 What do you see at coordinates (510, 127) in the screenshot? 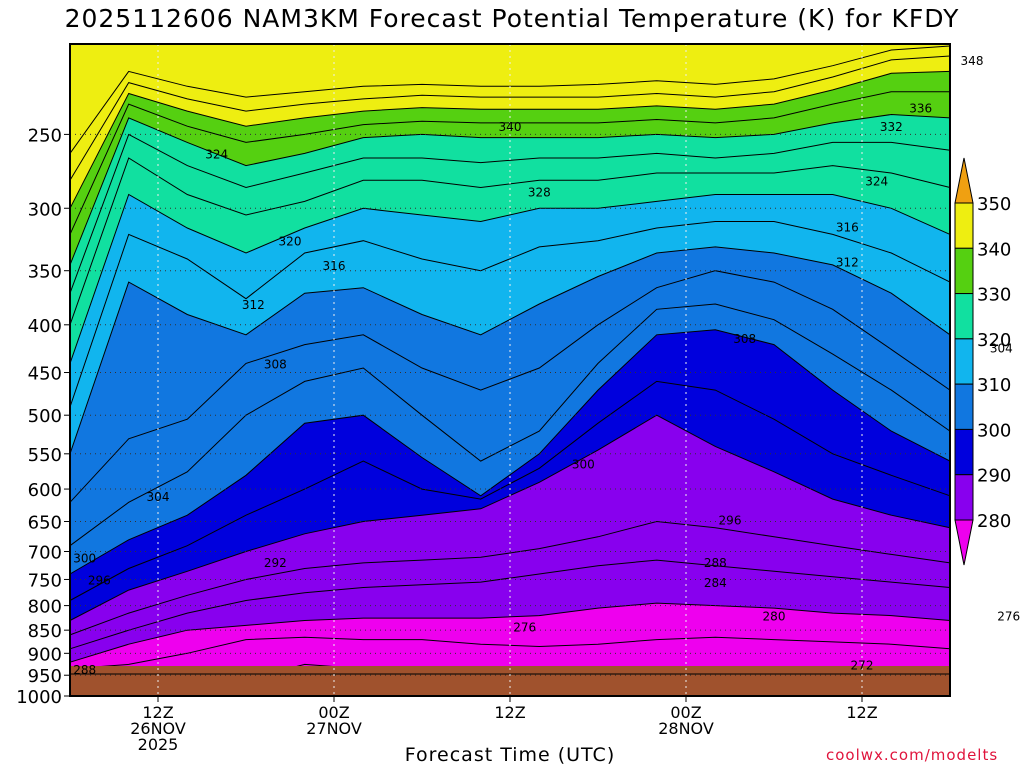
I see `contour-label: 340` at bounding box center [510, 127].